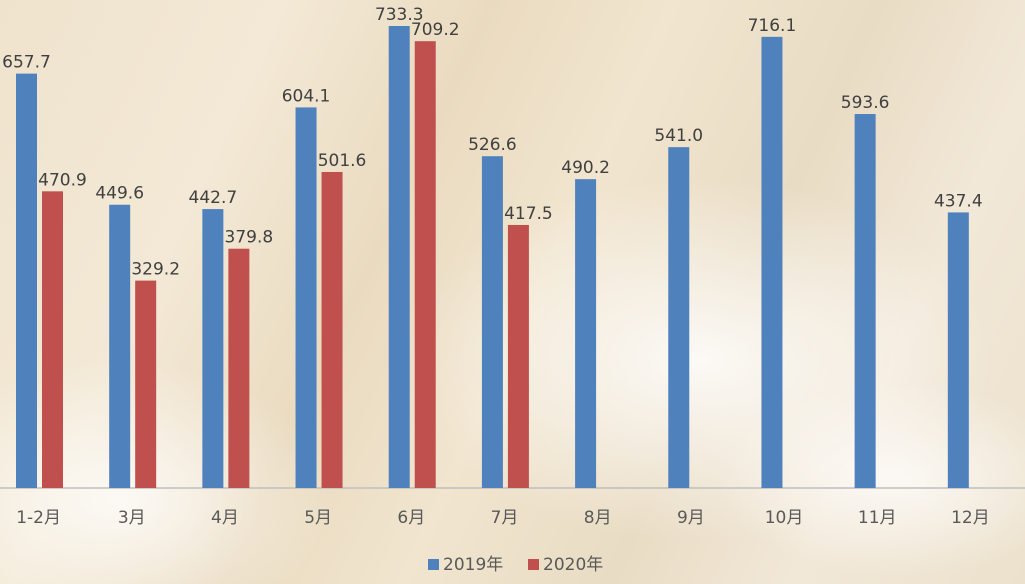 This screenshot has height=584, width=1025. What do you see at coordinates (119, 194) in the screenshot?
I see `data-label-2019-1: 449.6` at bounding box center [119, 194].